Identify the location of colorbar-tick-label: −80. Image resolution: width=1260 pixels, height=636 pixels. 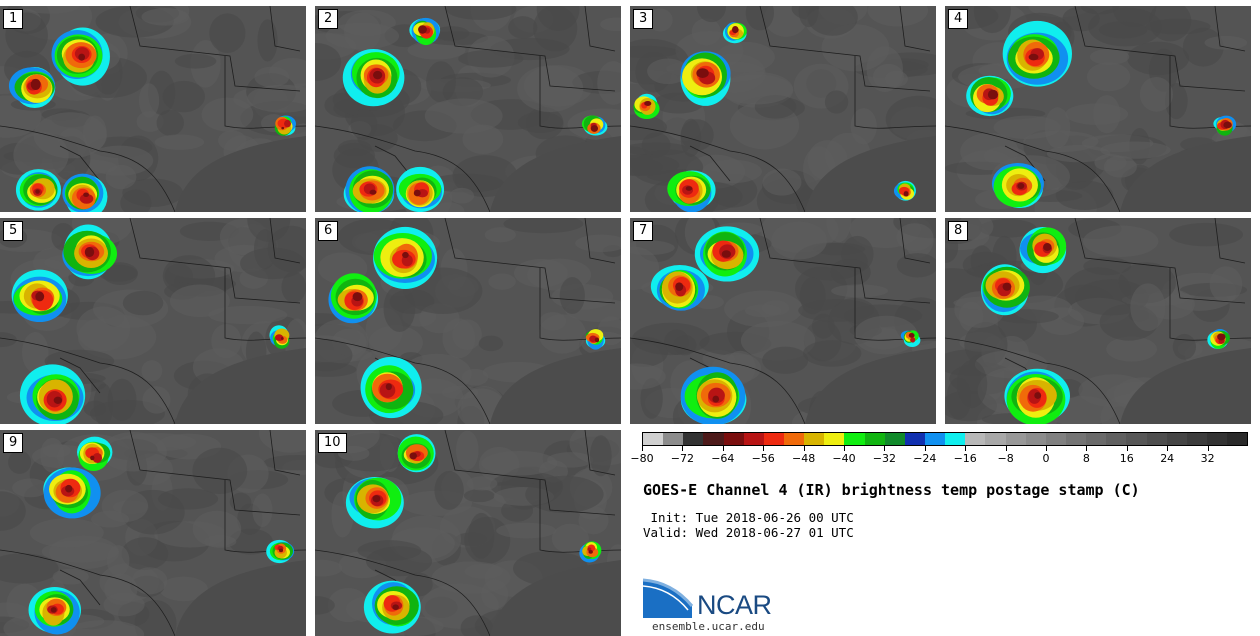
(642, 458).